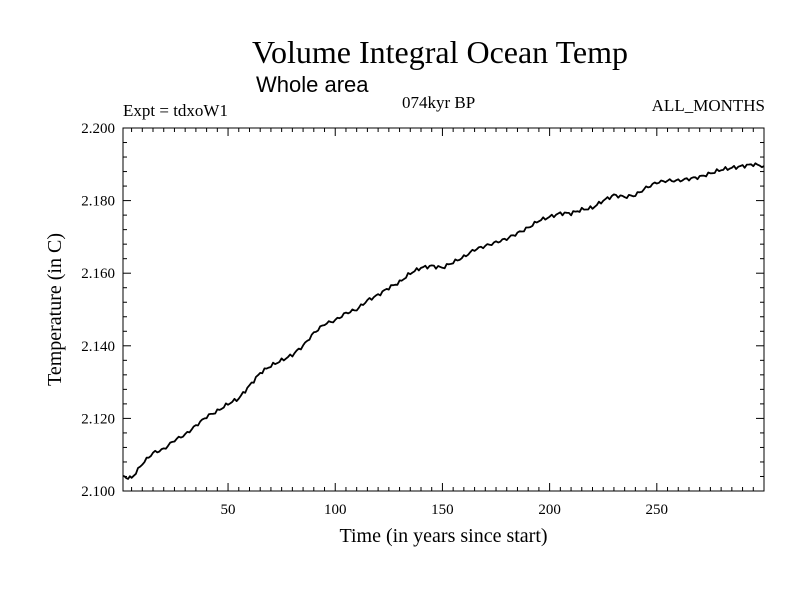  What do you see at coordinates (439, 102) in the screenshot?
I see `period-label: 074kyr BP` at bounding box center [439, 102].